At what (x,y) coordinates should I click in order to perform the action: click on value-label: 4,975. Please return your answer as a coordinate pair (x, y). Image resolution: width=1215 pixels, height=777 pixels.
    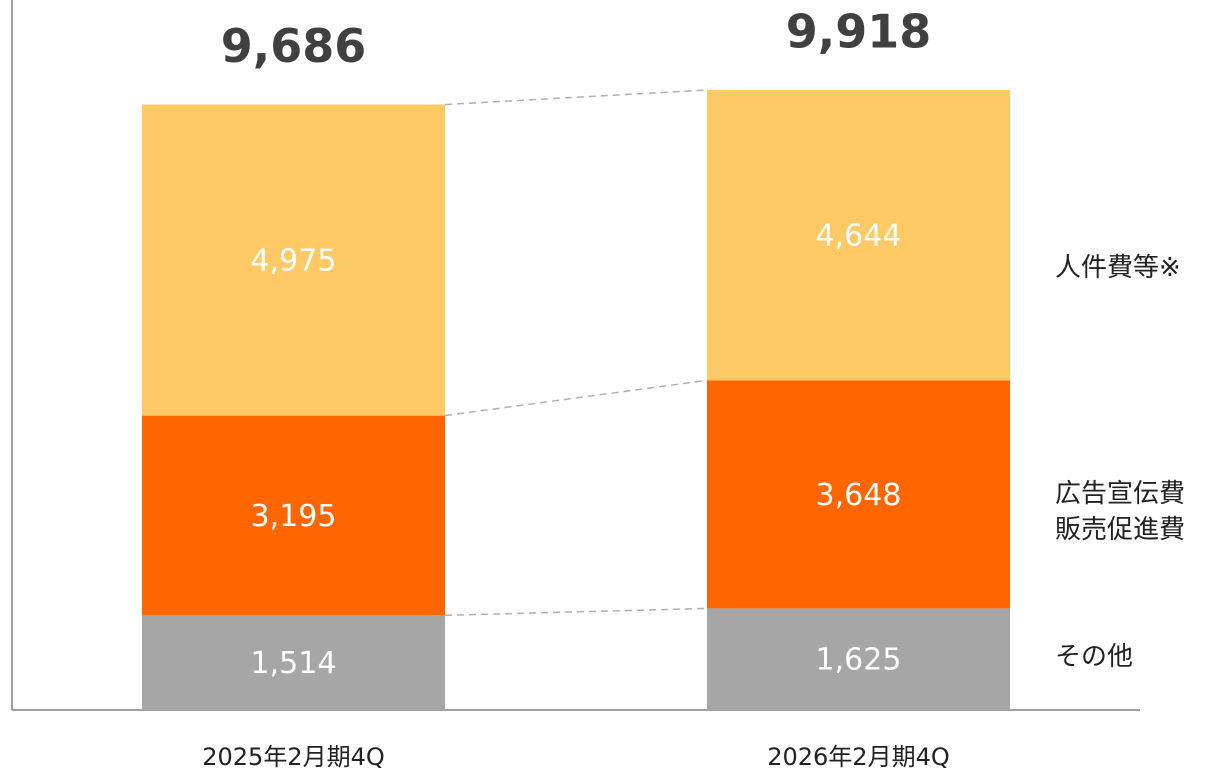
    Looking at the image, I should click on (294, 261).